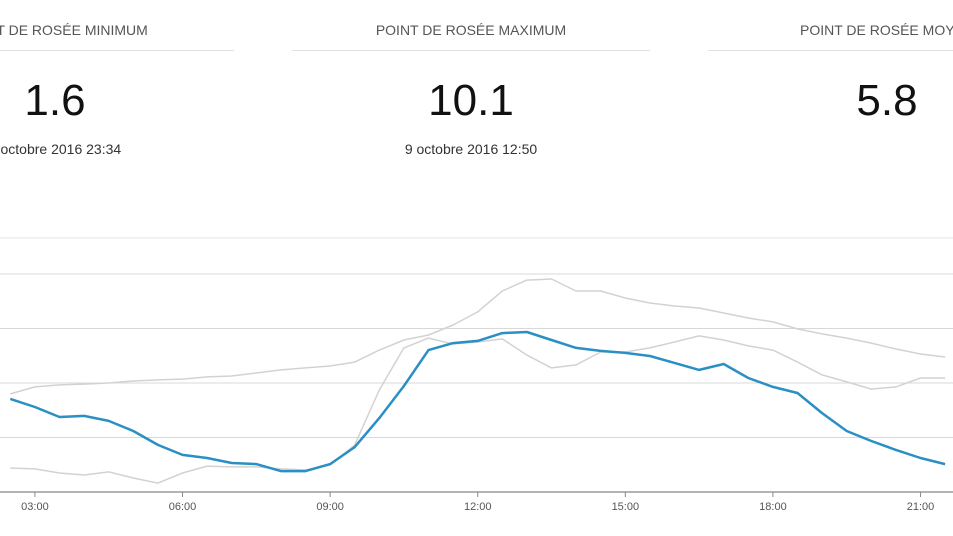 This screenshot has width=953, height=536. Describe the element at coordinates (55, 100) in the screenshot. I see `card-value: 1.6` at that location.